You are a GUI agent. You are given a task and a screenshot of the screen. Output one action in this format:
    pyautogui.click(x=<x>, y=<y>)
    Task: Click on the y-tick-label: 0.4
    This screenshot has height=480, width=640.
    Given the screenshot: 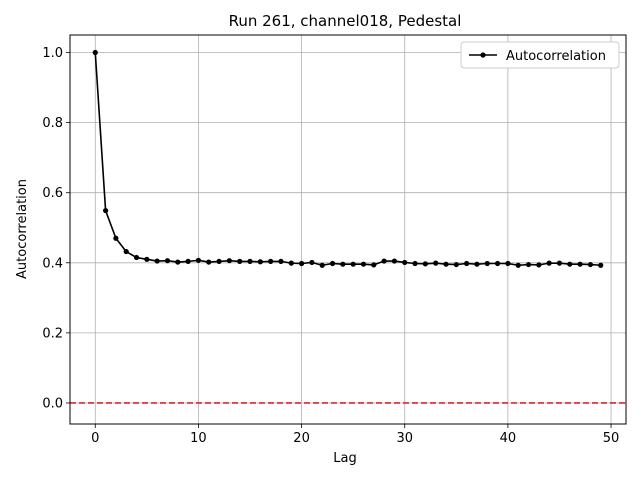 What is the action you would take?
    pyautogui.click(x=52, y=263)
    